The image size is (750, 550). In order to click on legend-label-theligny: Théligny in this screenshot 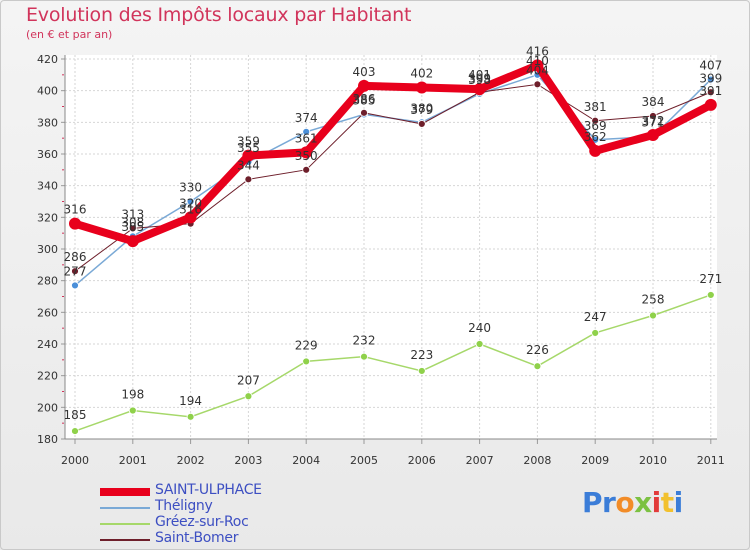, I will do `click(184, 506)`.